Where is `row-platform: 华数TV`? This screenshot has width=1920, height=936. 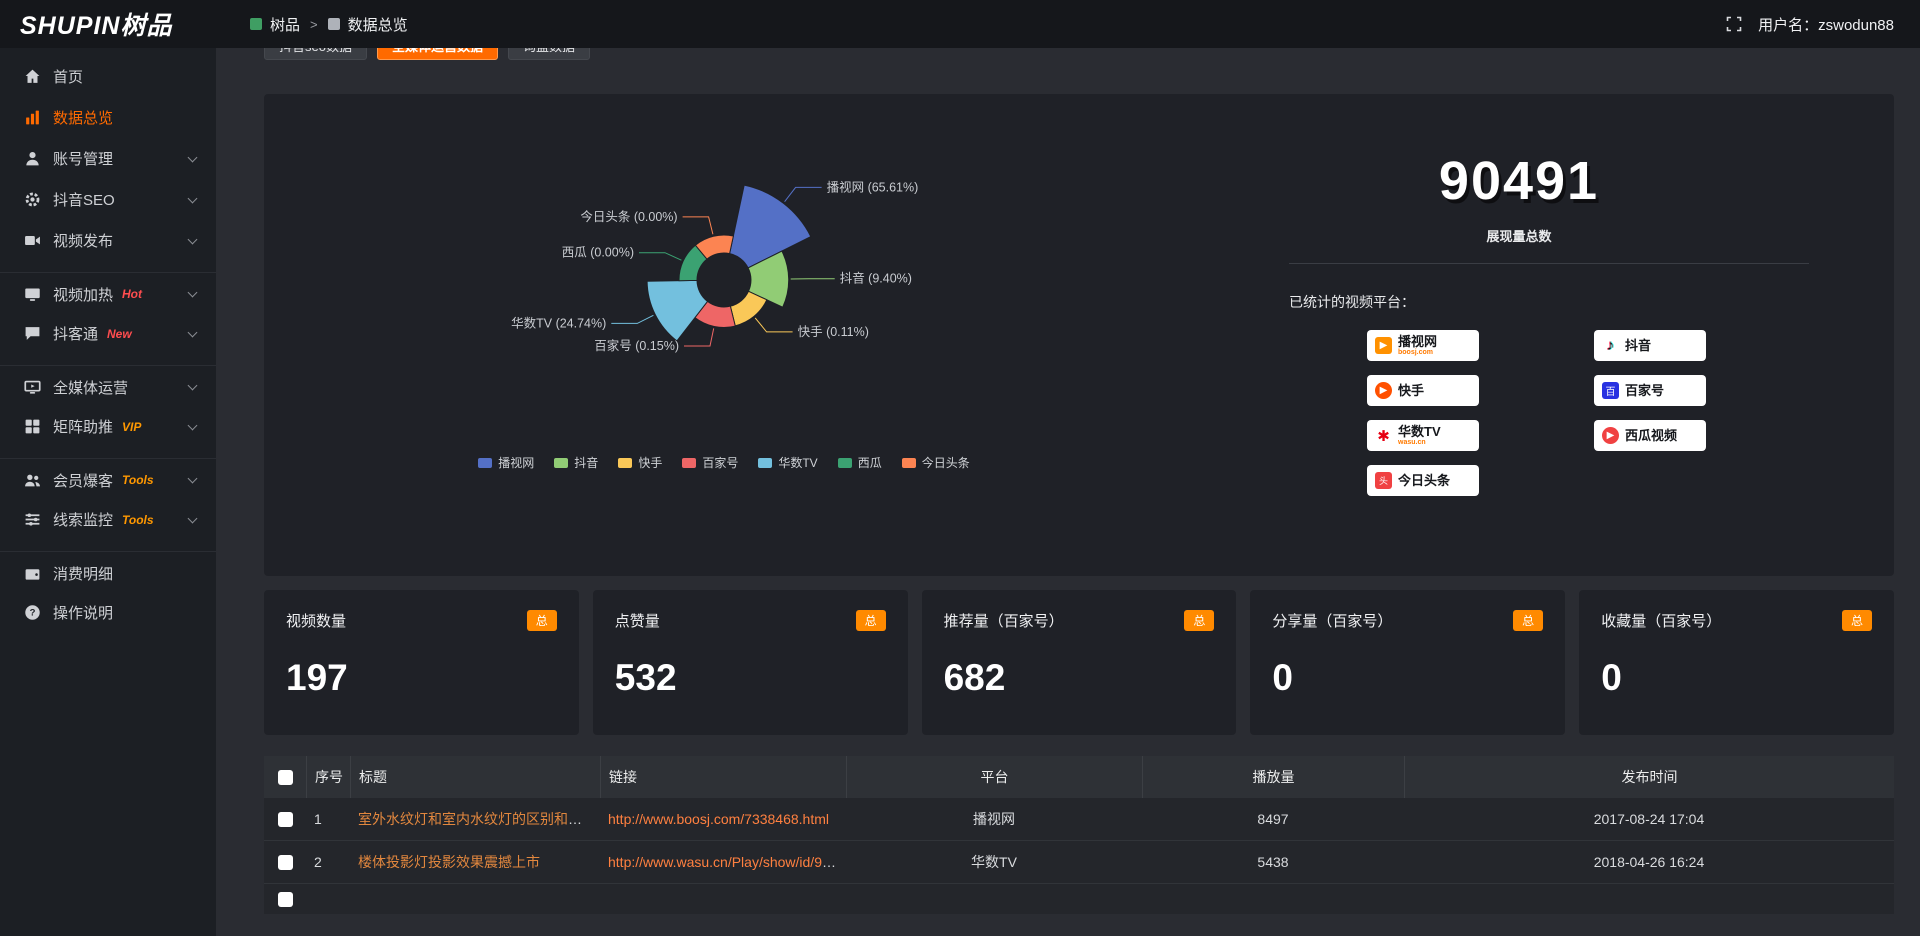 row-platform: 华数TV is located at coordinates (994, 862).